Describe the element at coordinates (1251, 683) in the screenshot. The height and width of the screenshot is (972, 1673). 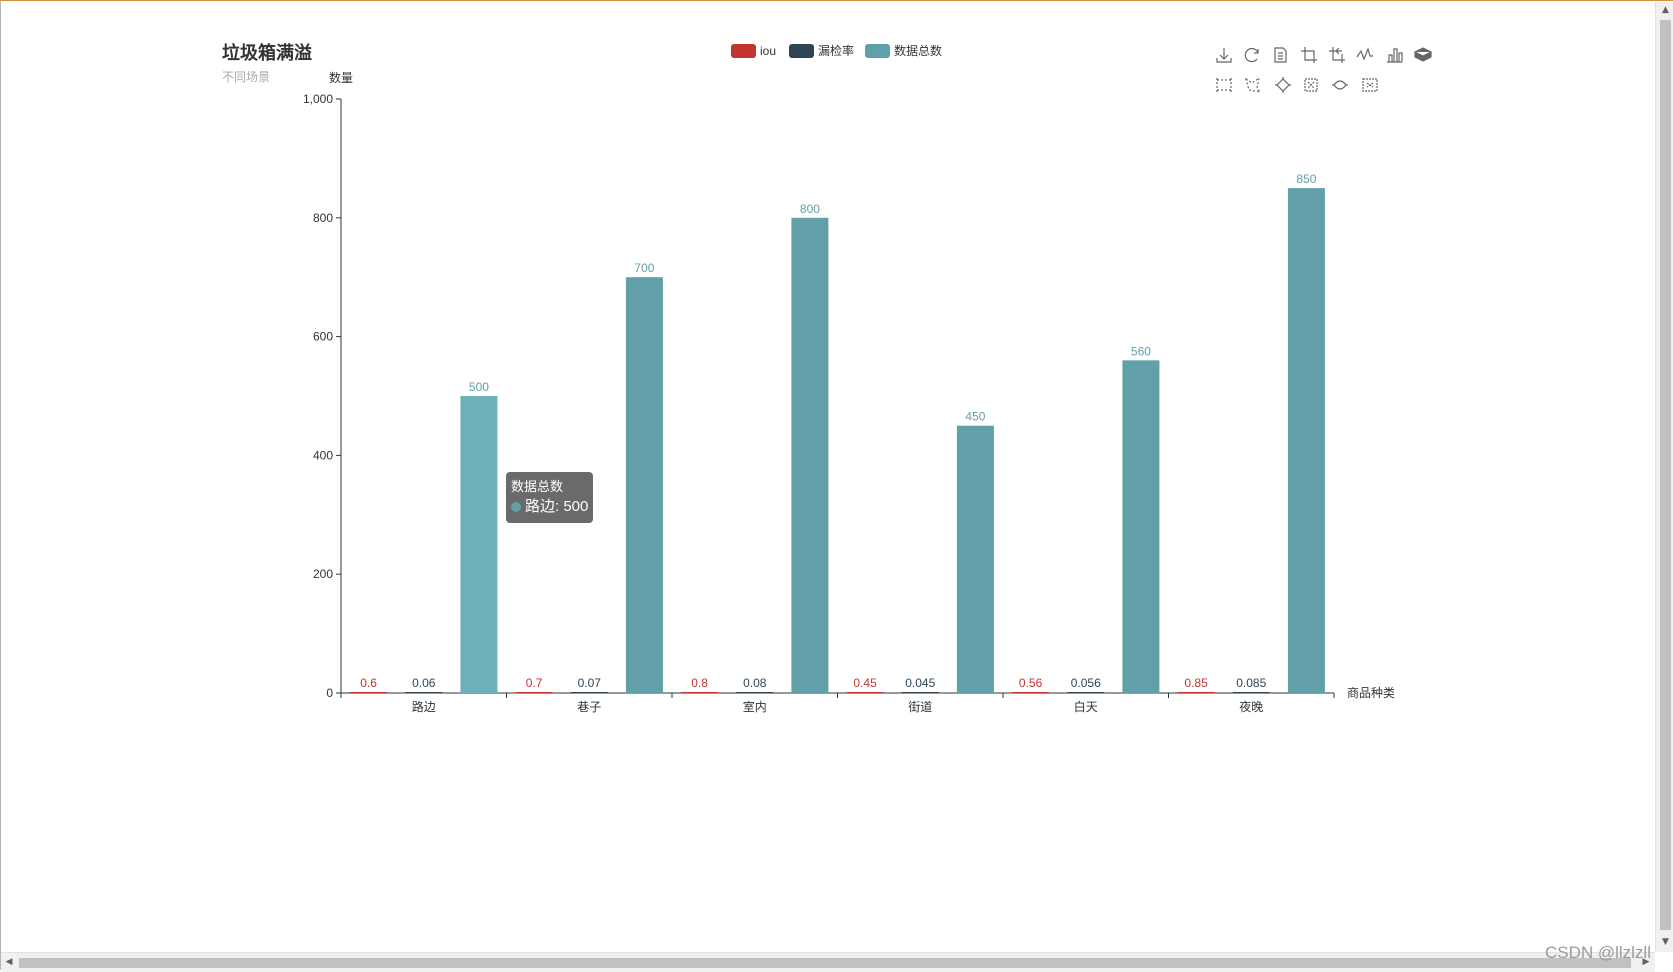
I see `data-label-1-5: 0.085` at that location.